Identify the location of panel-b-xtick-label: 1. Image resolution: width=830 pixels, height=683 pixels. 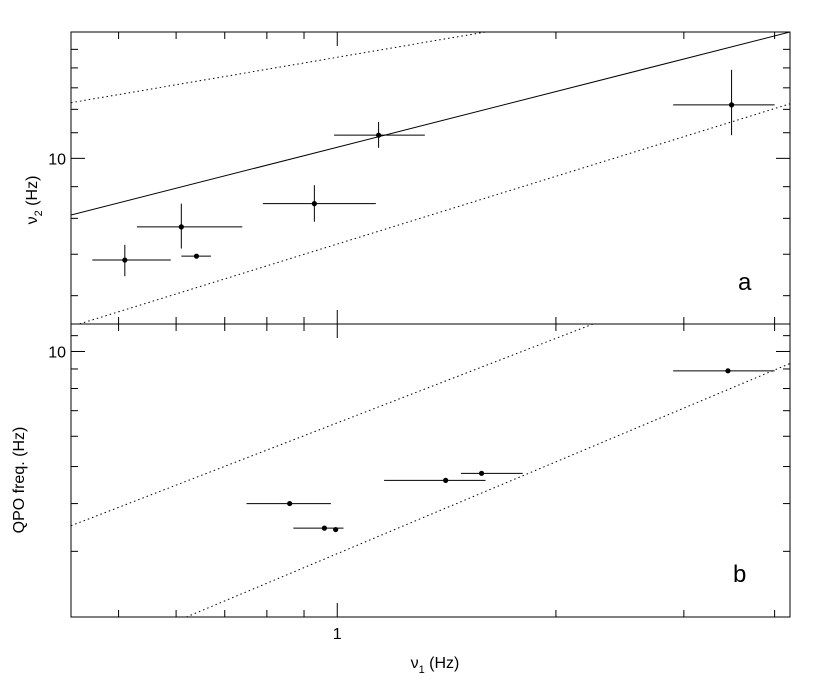
(337, 634).